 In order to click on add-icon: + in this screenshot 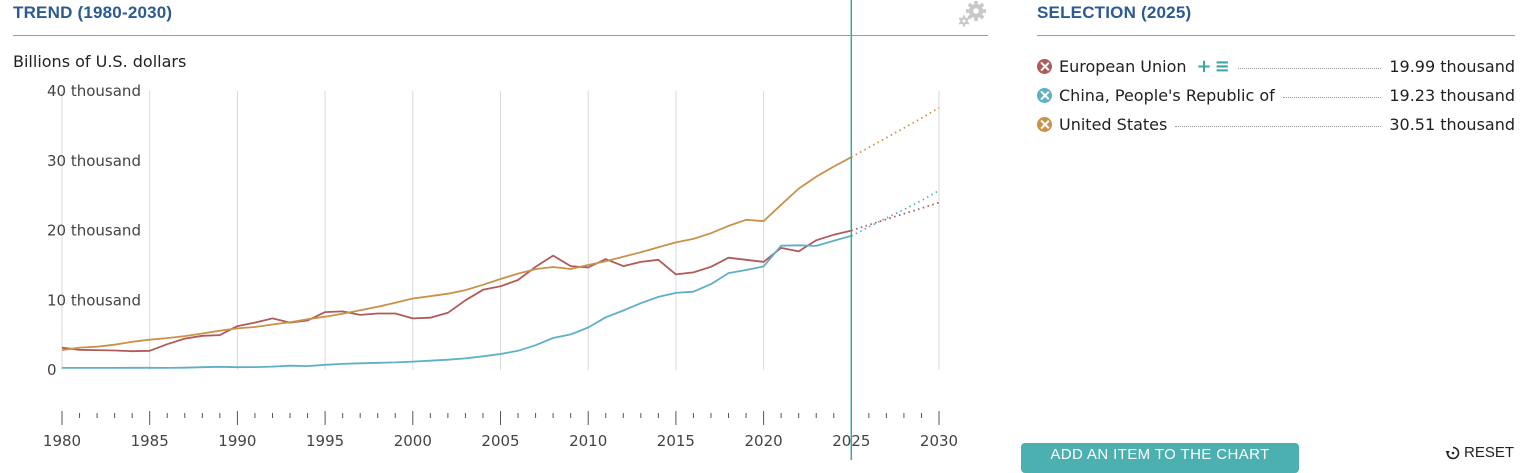, I will do `click(1204, 66)`.